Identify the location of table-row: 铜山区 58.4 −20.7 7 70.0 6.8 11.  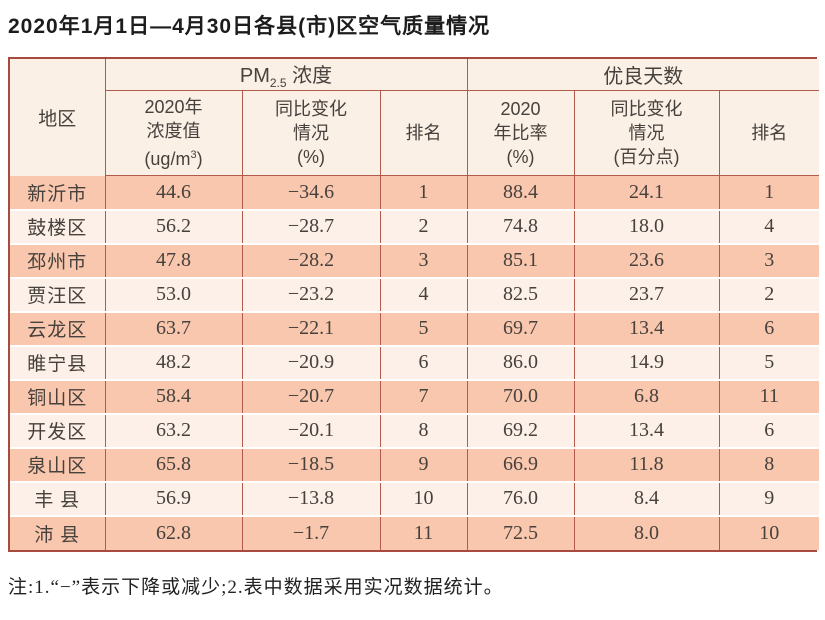
(415, 396).